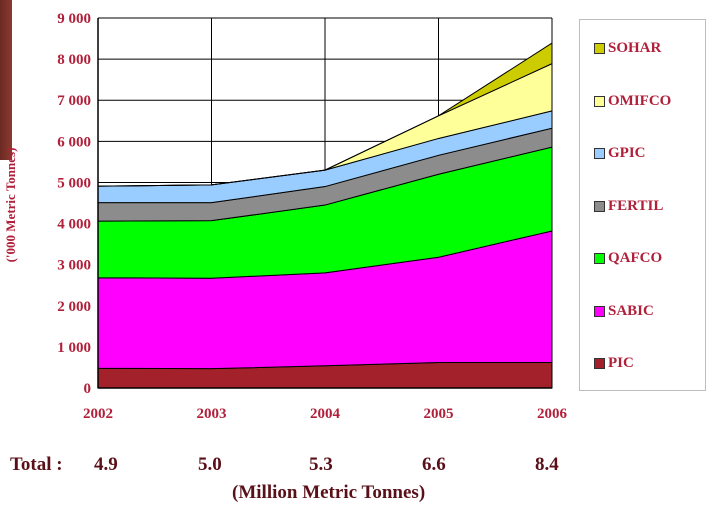 Image resolution: width=710 pixels, height=505 pixels. I want to click on y-tick-label: 8 000, so click(74, 60).